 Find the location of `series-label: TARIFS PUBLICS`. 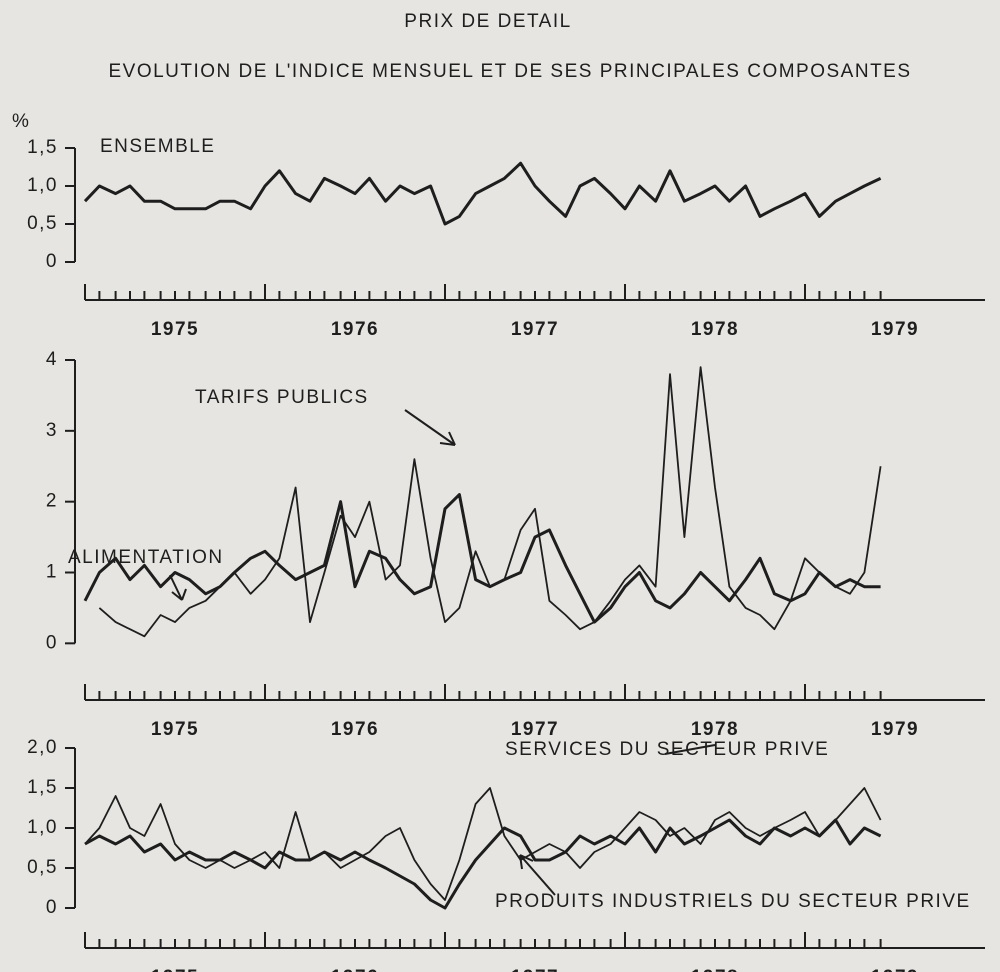

series-label: TARIFS PUBLICS is located at coordinates (282, 397).